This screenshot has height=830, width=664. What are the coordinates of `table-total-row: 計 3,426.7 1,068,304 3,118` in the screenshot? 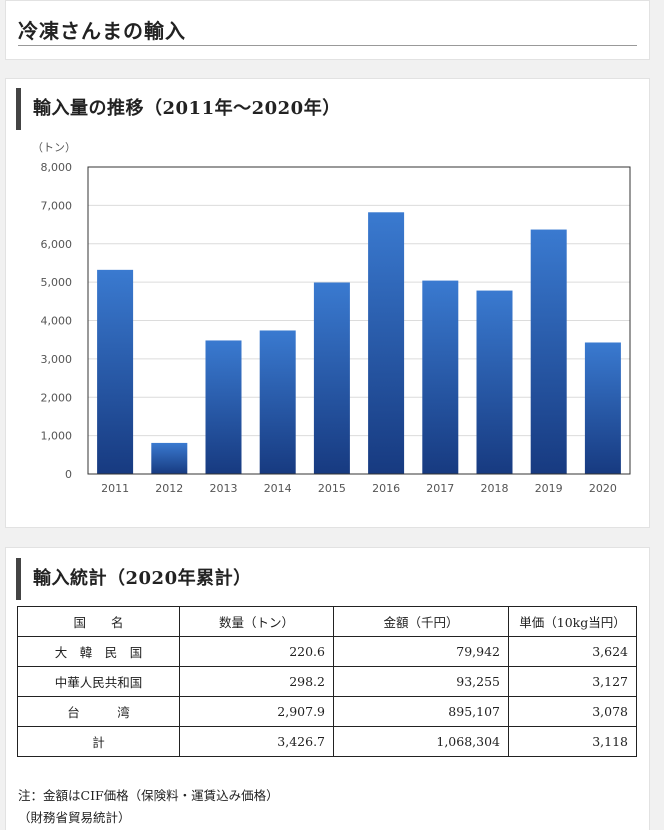 It's located at (327, 741).